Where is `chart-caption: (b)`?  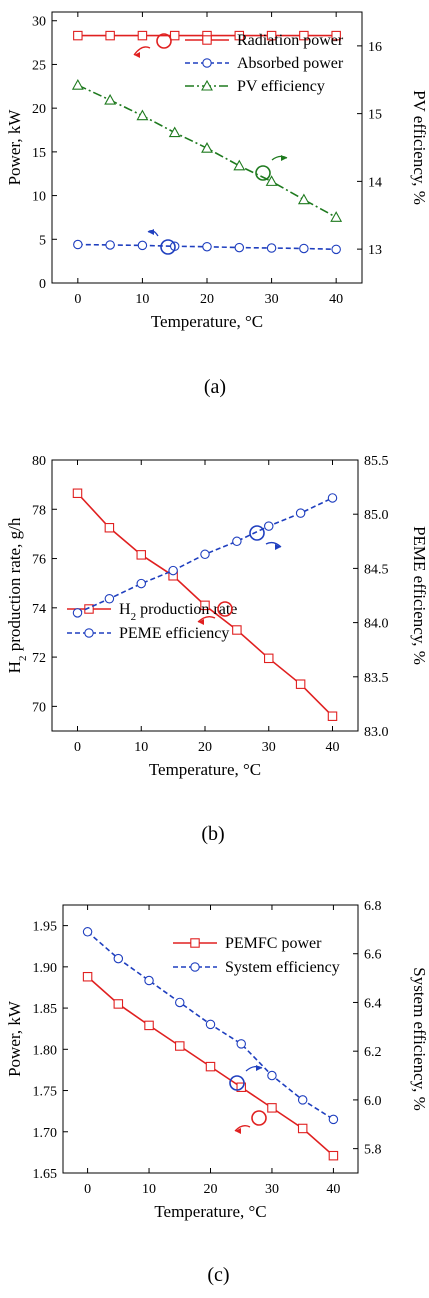 chart-caption: (b) is located at coordinates (212, 834).